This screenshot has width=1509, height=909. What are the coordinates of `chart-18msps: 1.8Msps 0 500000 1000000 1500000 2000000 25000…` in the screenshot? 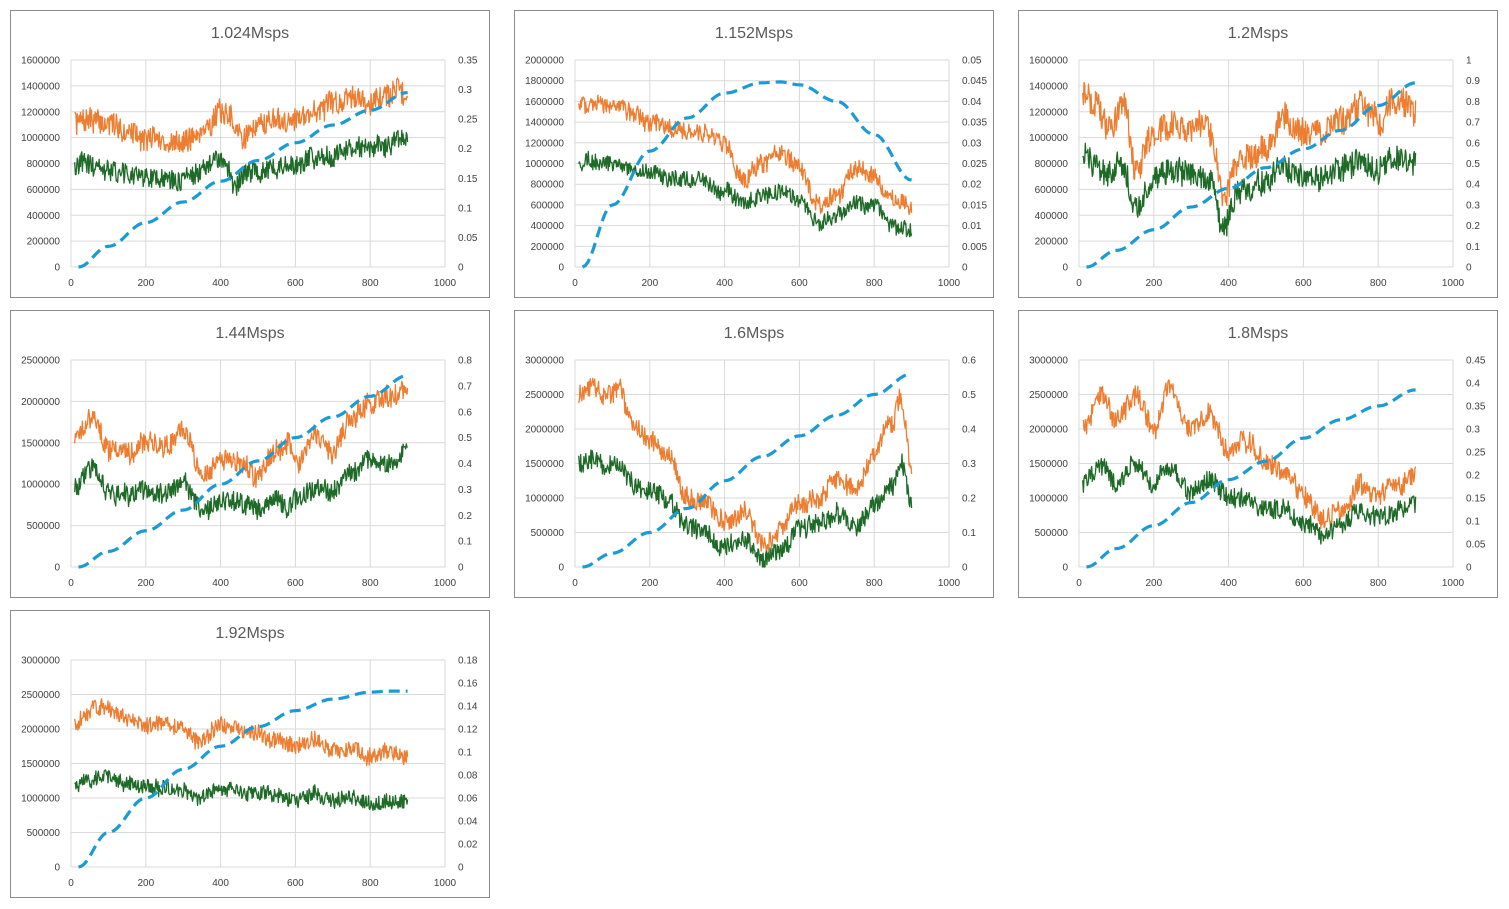 It's located at (1257, 457).